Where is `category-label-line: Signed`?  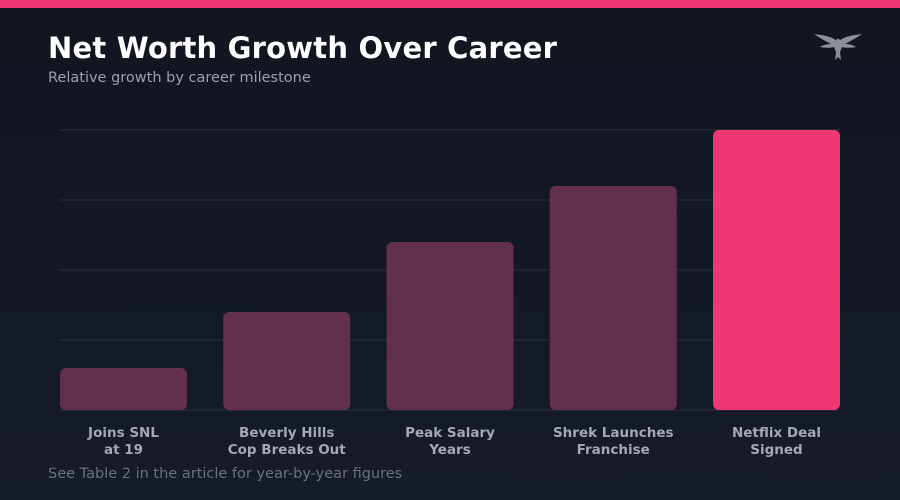
category-label-line: Signed is located at coordinates (776, 450).